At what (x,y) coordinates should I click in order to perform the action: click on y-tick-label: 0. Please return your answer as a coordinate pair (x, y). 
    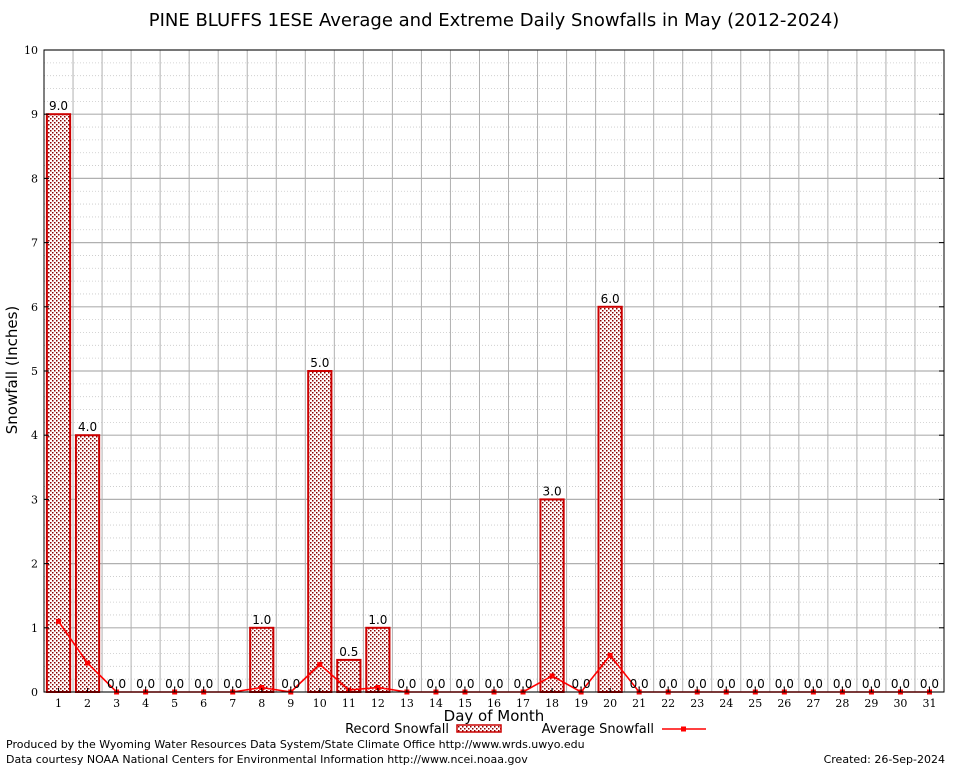
    Looking at the image, I should click on (34, 692).